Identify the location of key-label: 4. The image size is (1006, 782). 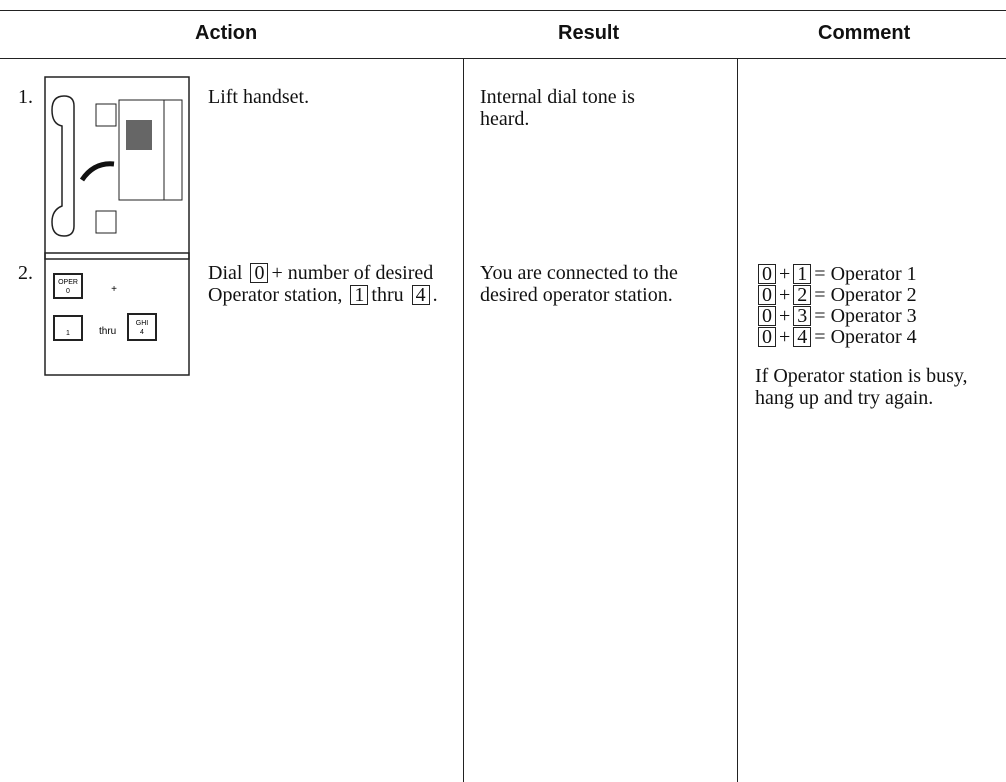
(142, 332).